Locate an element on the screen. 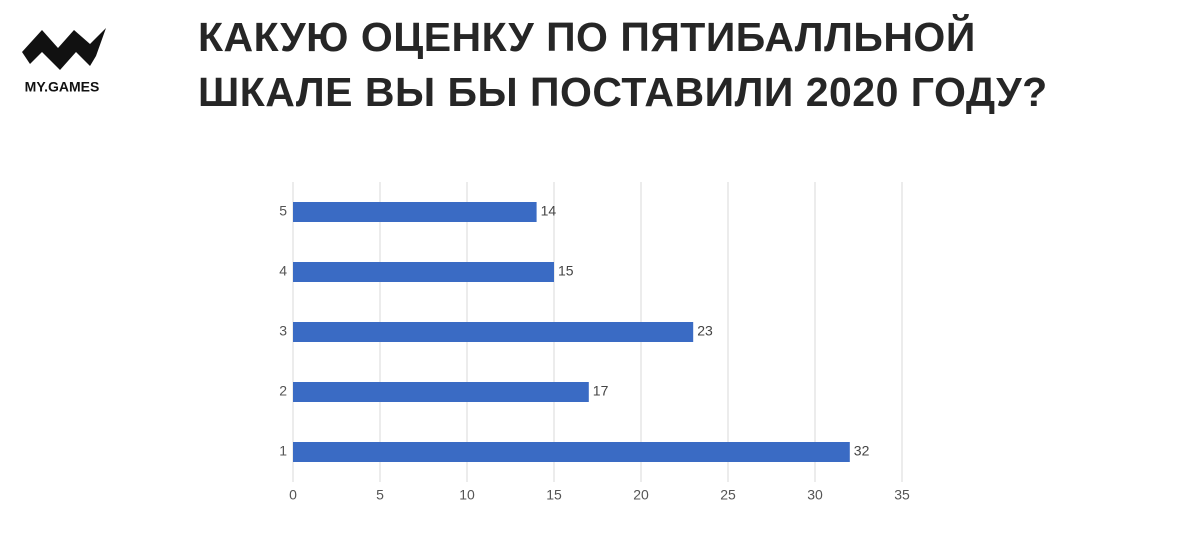 The height and width of the screenshot is (553, 1200). logo-mark is located at coordinates (64, 49).